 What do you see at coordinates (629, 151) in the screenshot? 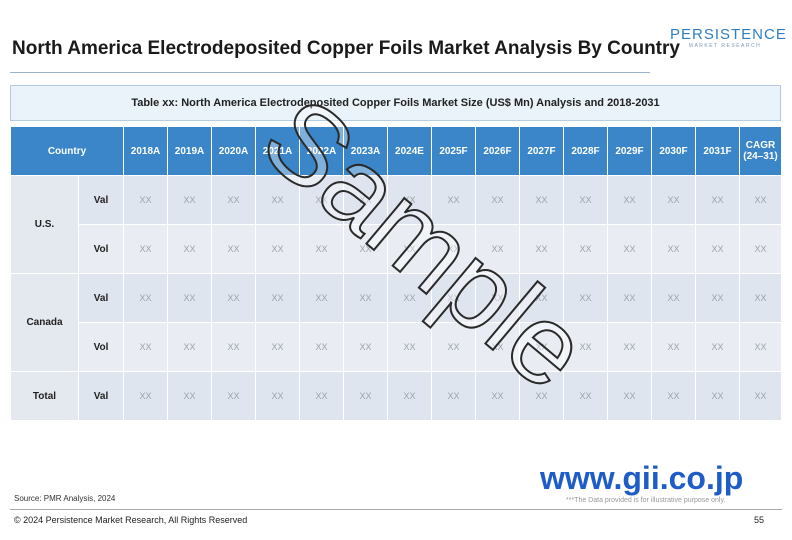
I see `column-header: 2029F` at bounding box center [629, 151].